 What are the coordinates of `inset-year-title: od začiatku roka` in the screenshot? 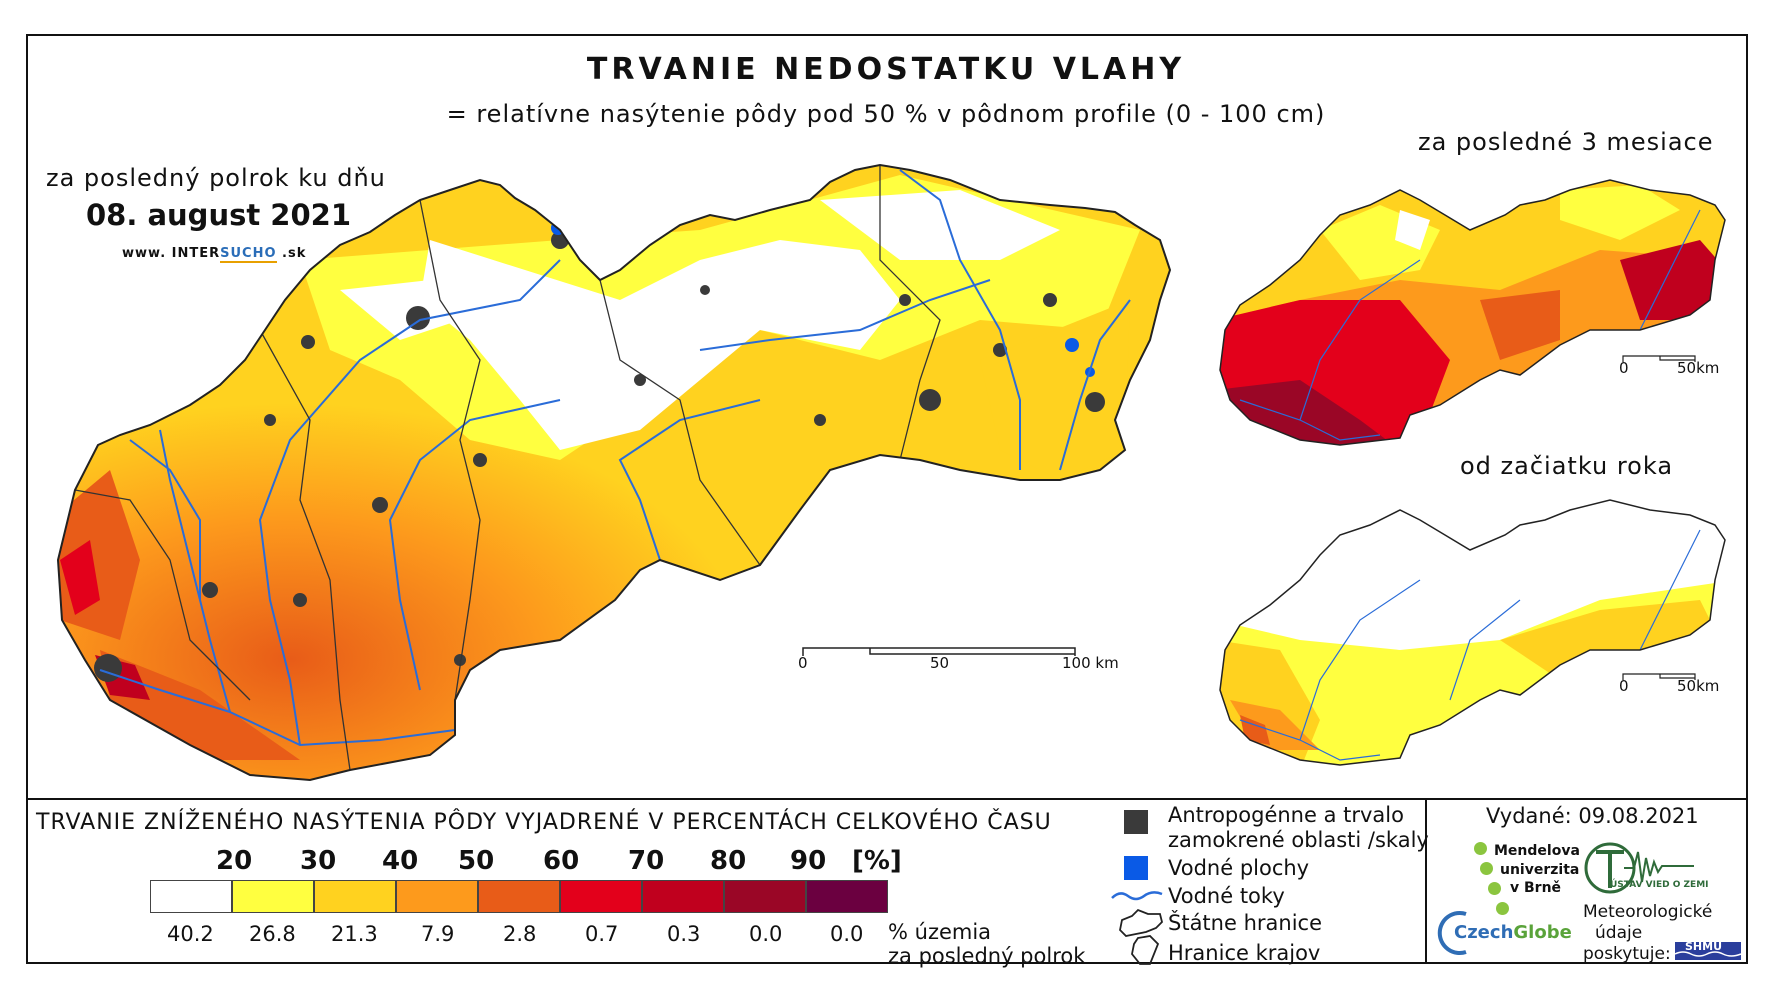 It's located at (1567, 466).